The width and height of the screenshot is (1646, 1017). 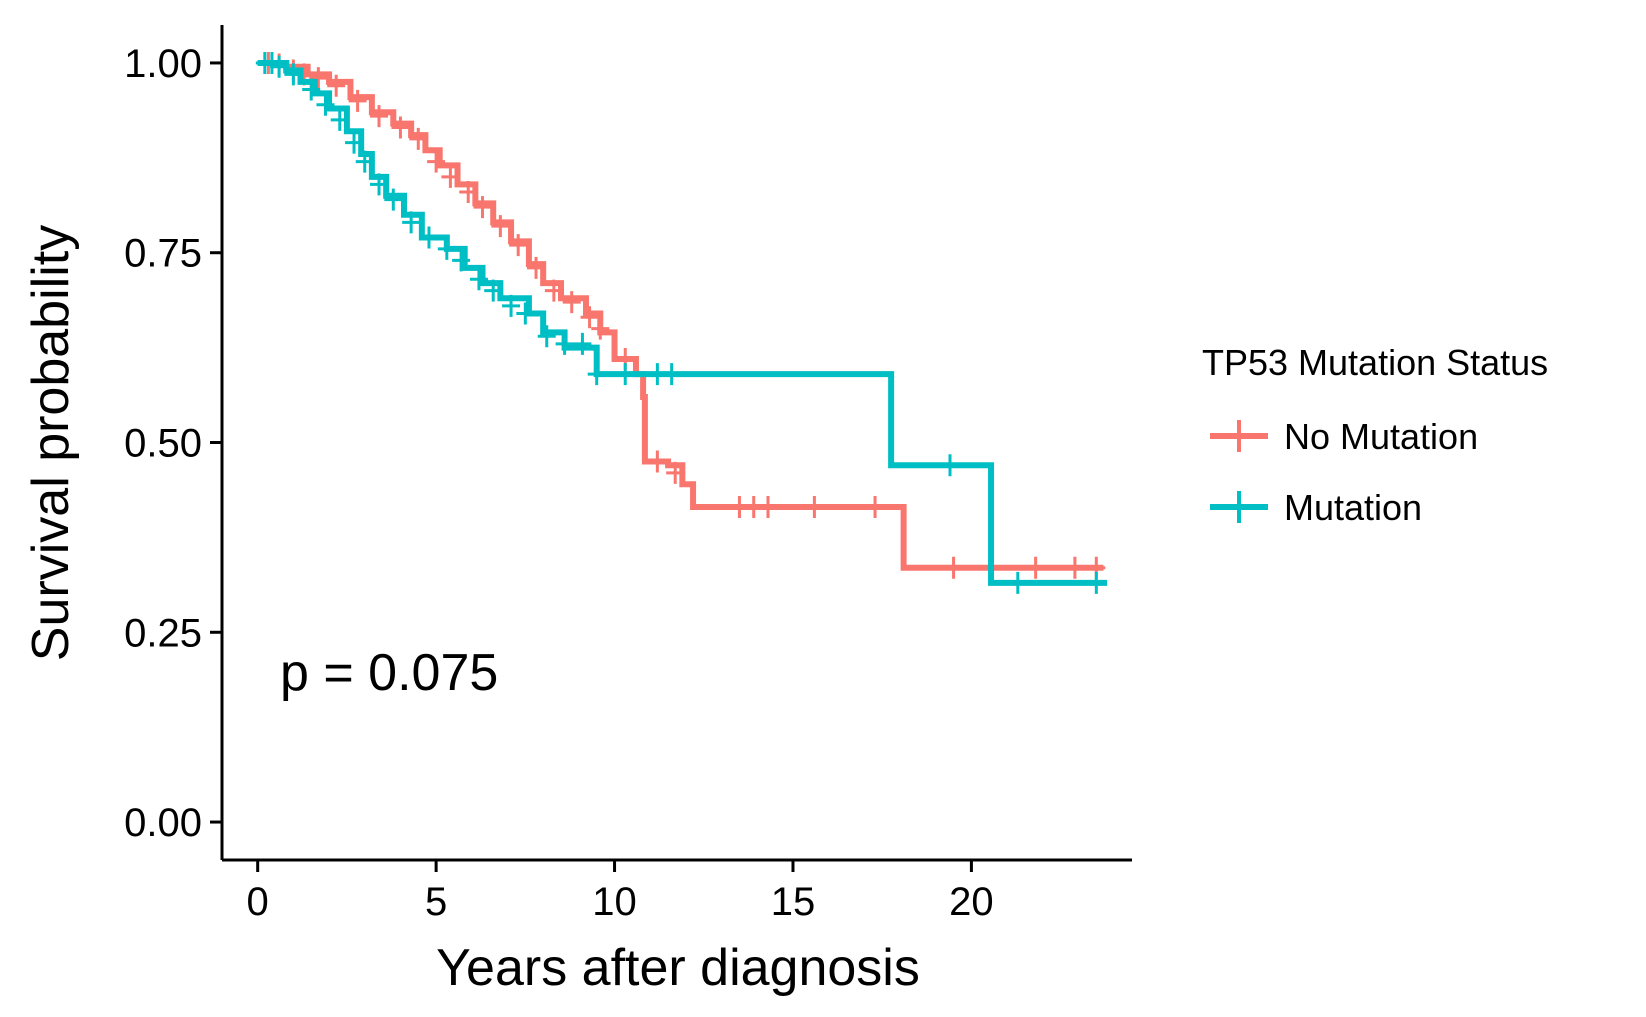 I want to click on legend-item: No Mutation, so click(x=1344, y=436).